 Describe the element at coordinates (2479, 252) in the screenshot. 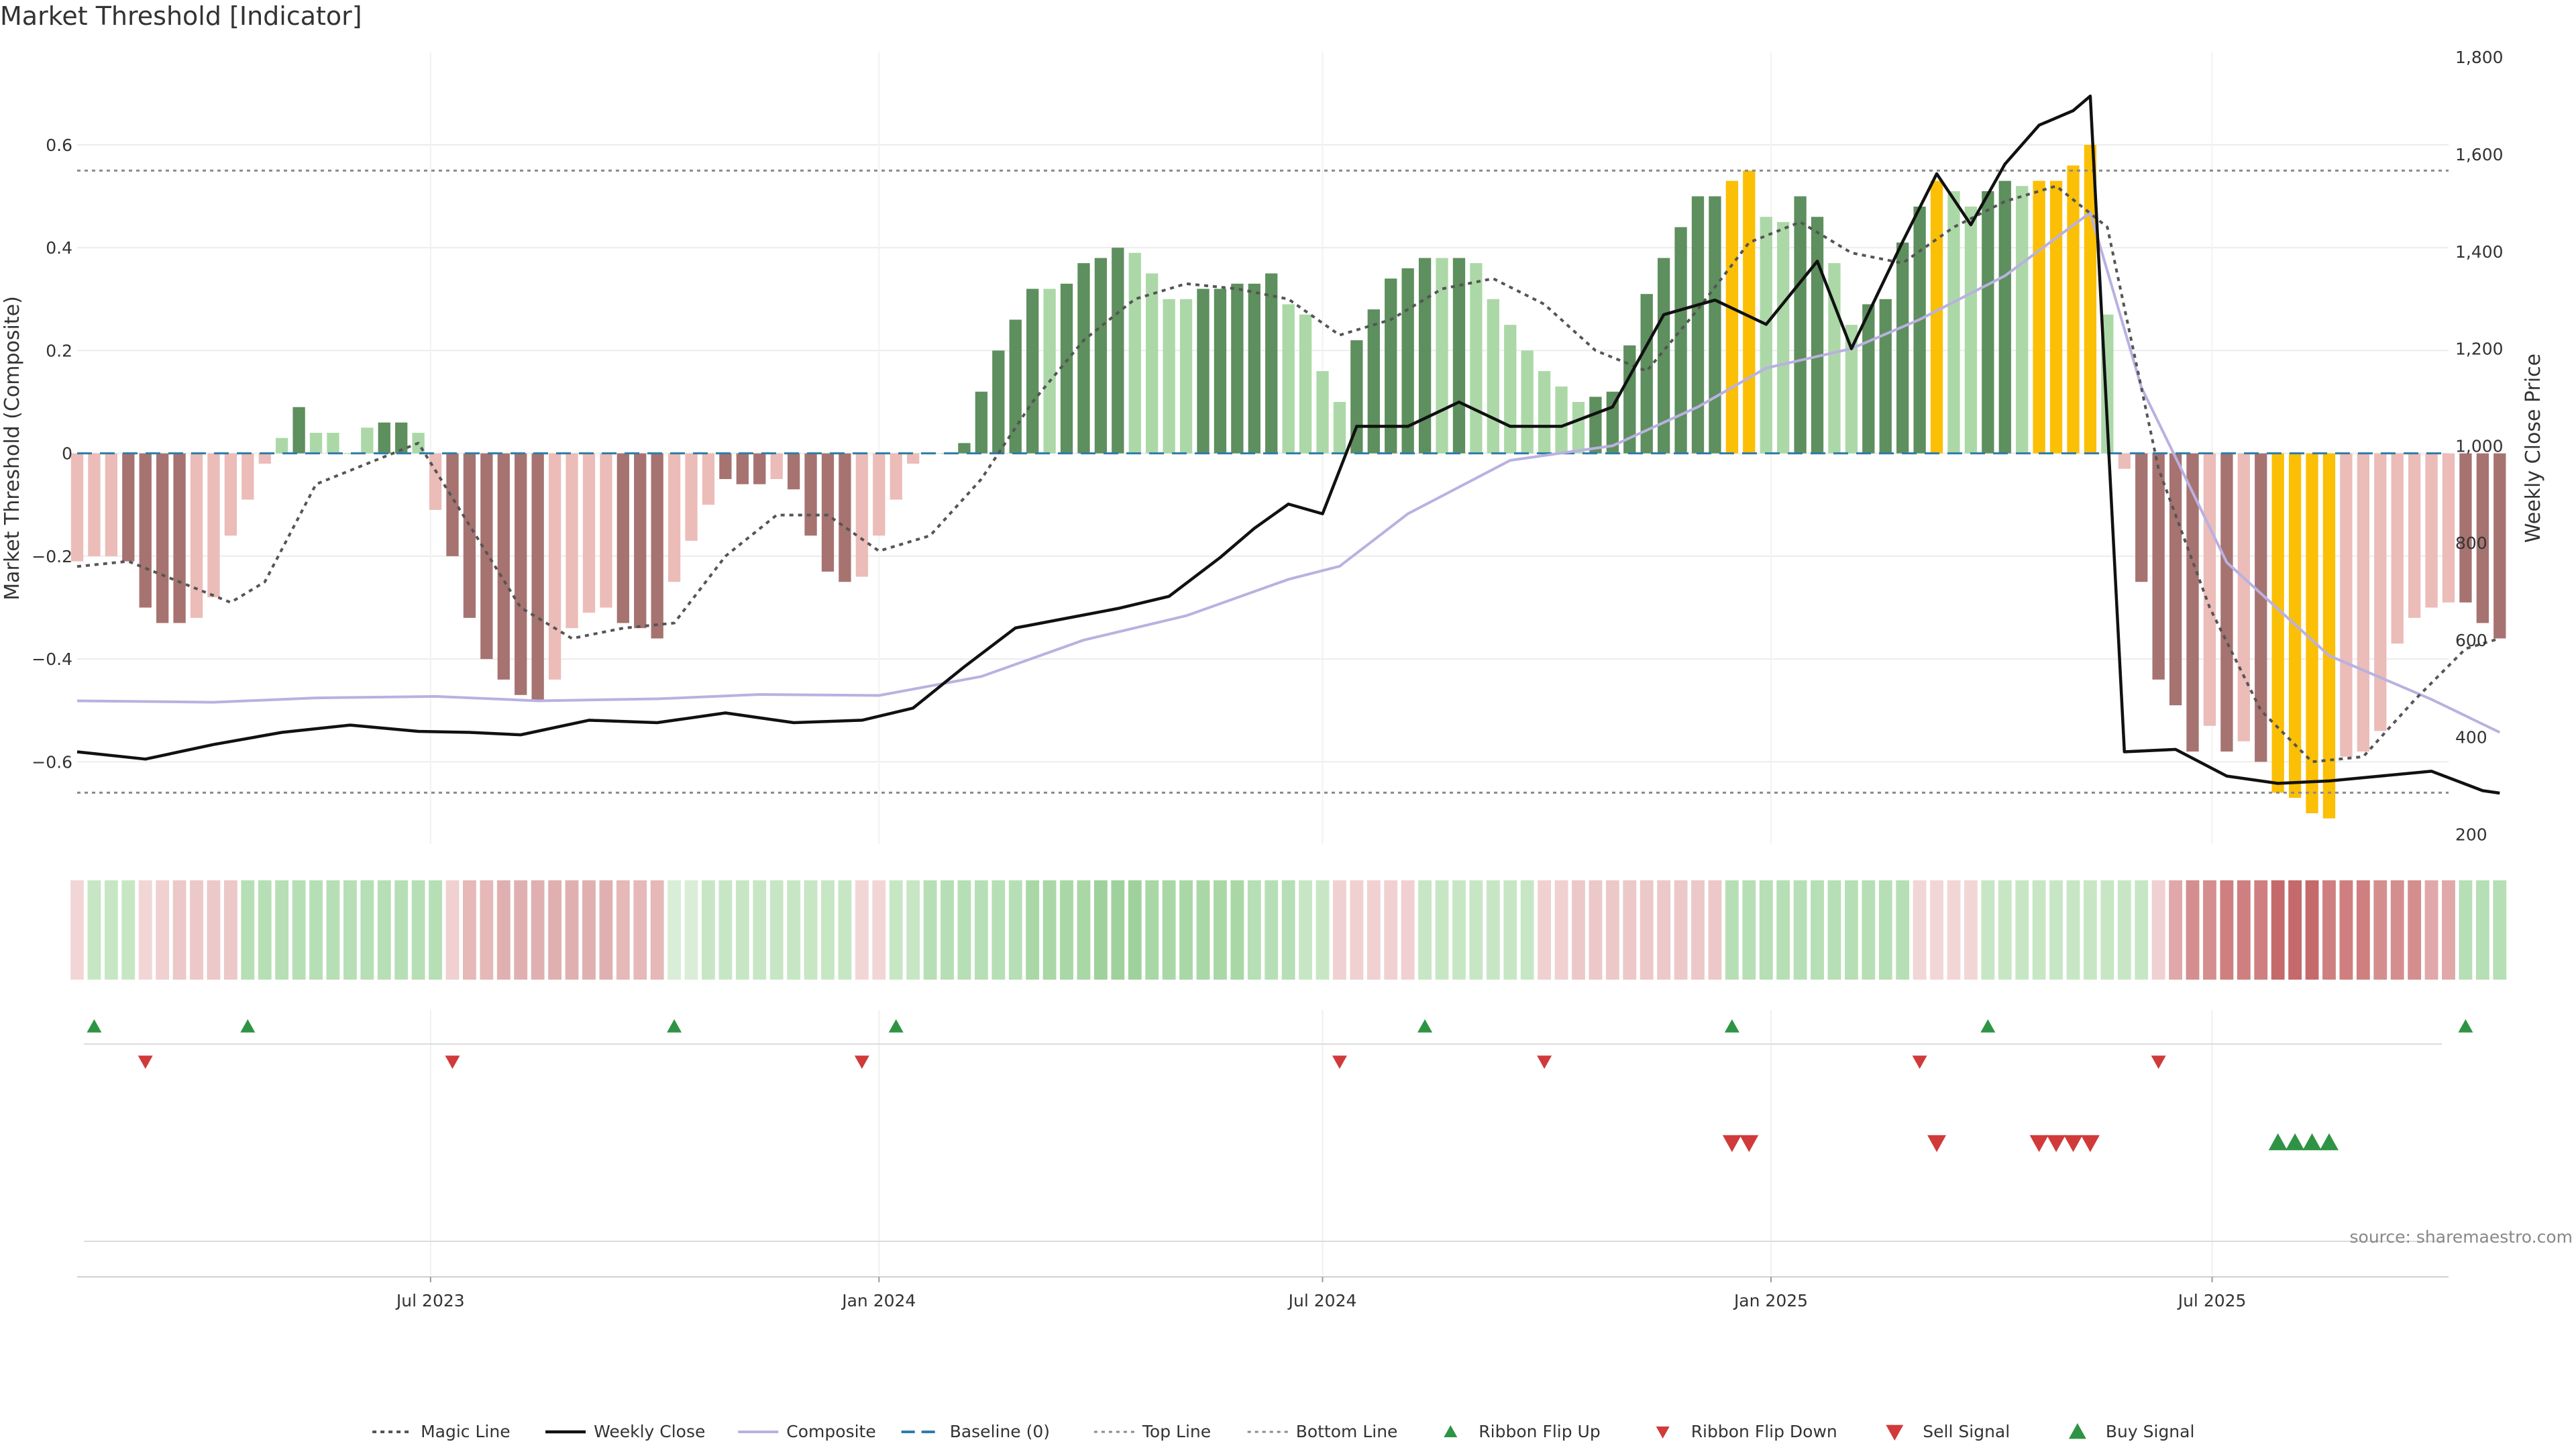

I see `y2-tick-label: 1,400` at that location.